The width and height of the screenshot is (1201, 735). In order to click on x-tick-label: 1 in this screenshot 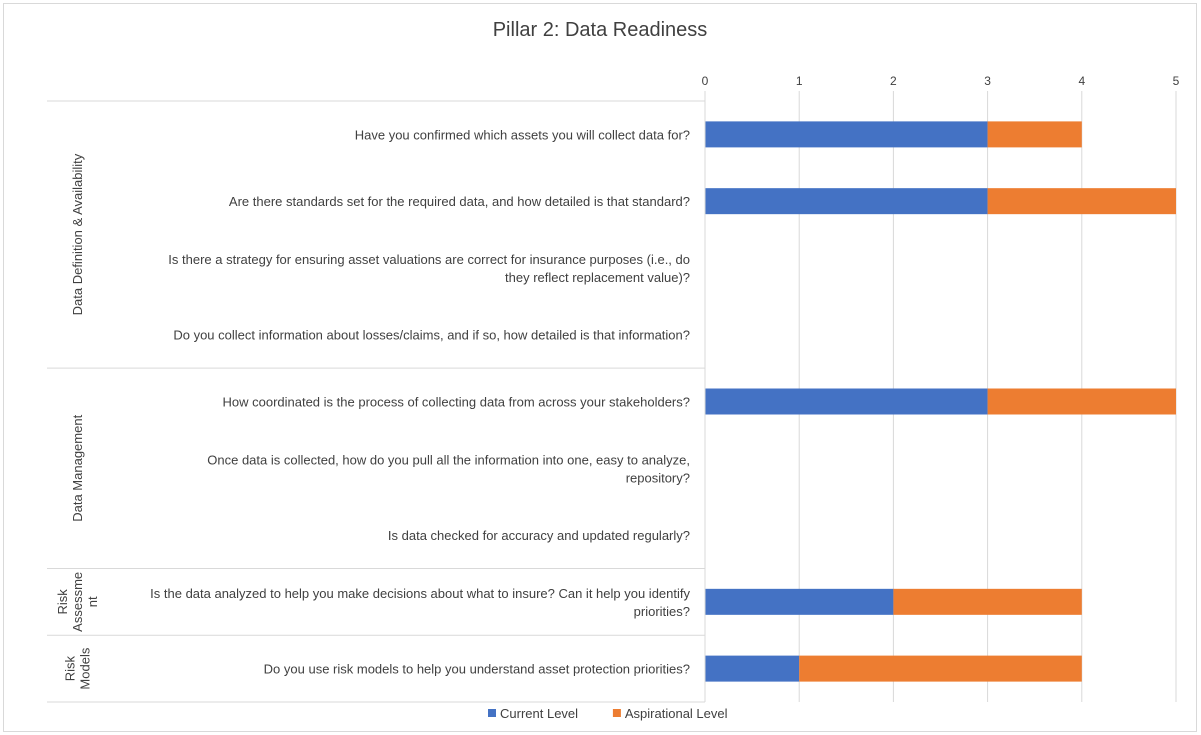, I will do `click(799, 81)`.